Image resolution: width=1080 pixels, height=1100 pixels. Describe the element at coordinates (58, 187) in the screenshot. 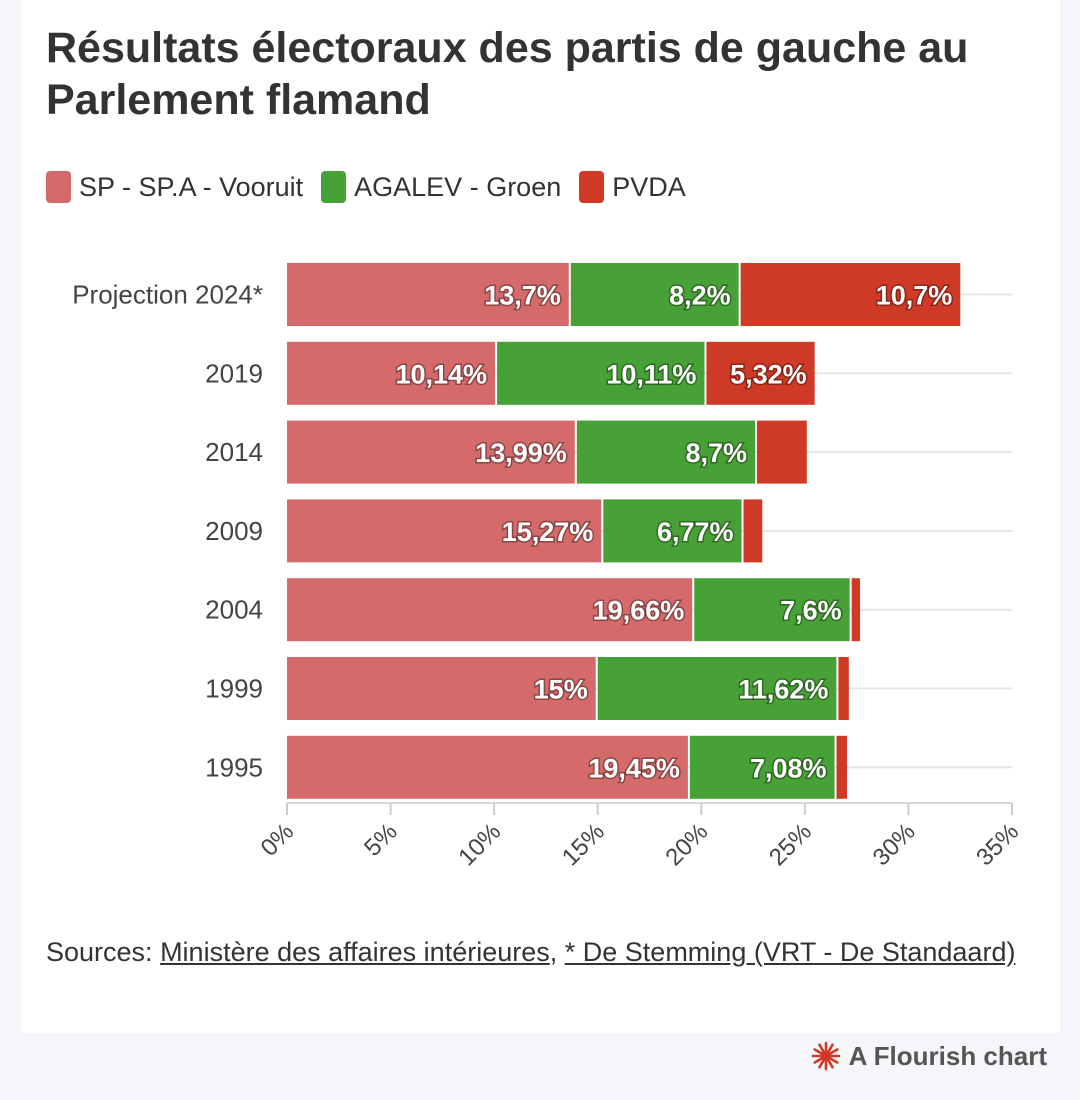

I see `legend-swatch-sp` at that location.